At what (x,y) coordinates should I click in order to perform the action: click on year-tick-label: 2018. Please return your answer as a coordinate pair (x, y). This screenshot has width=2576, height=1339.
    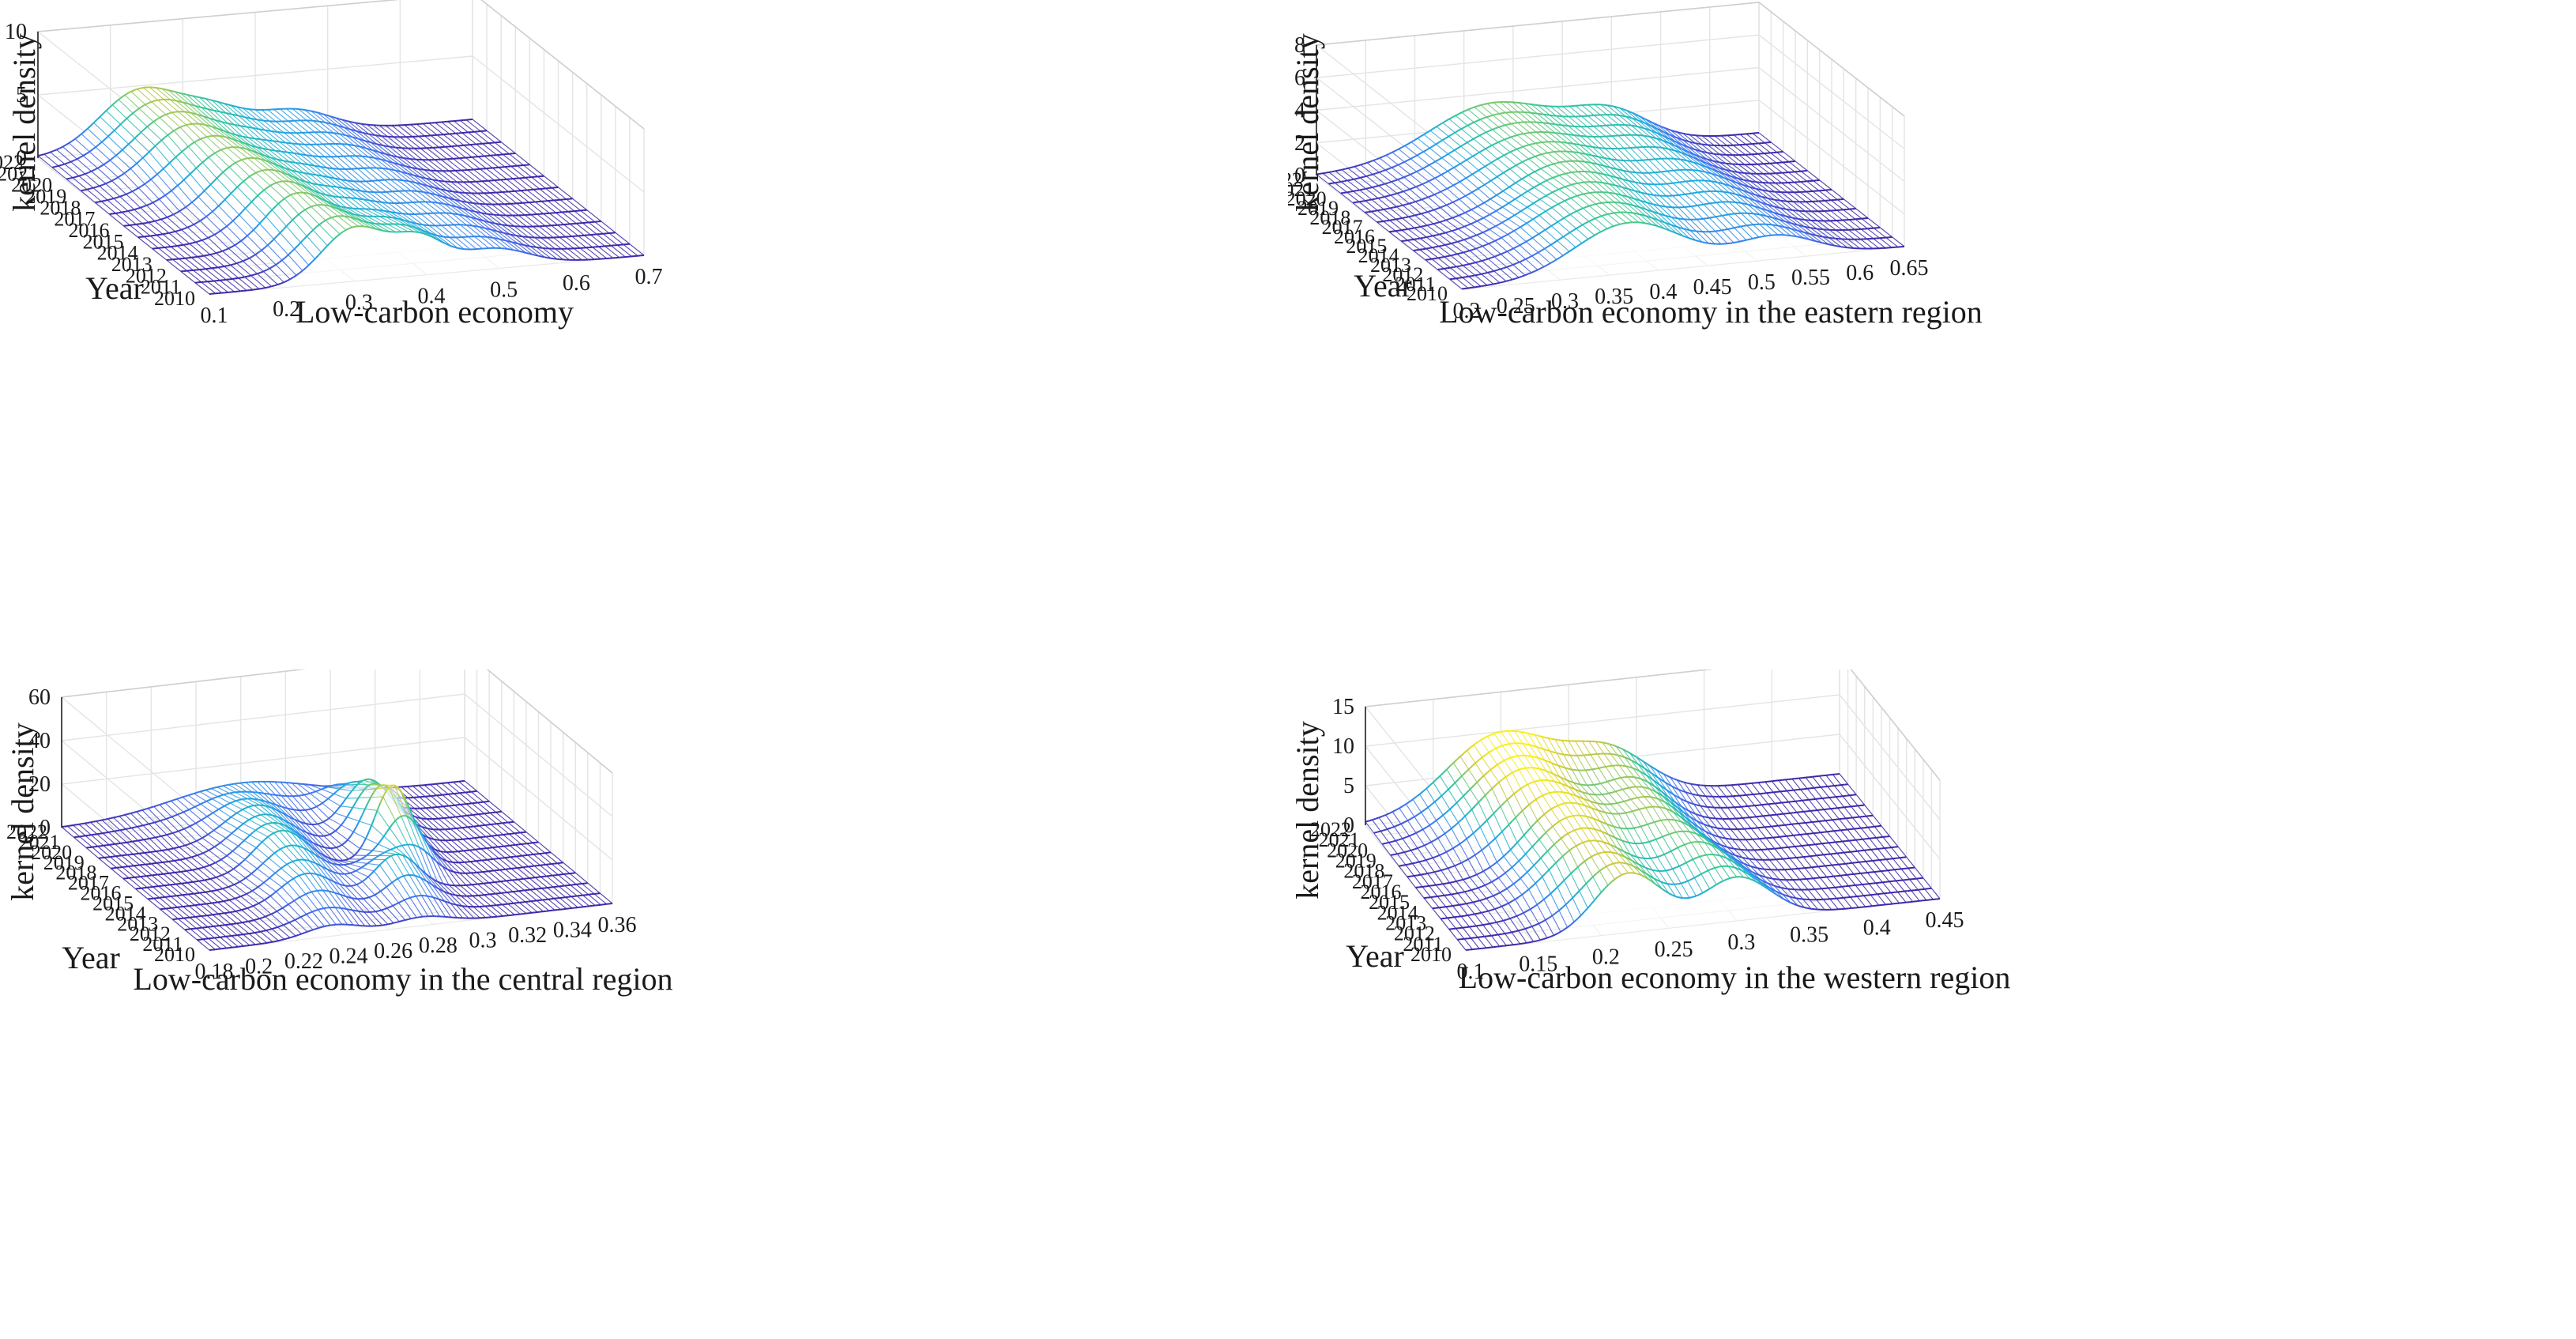
    Looking at the image, I should click on (60, 207).